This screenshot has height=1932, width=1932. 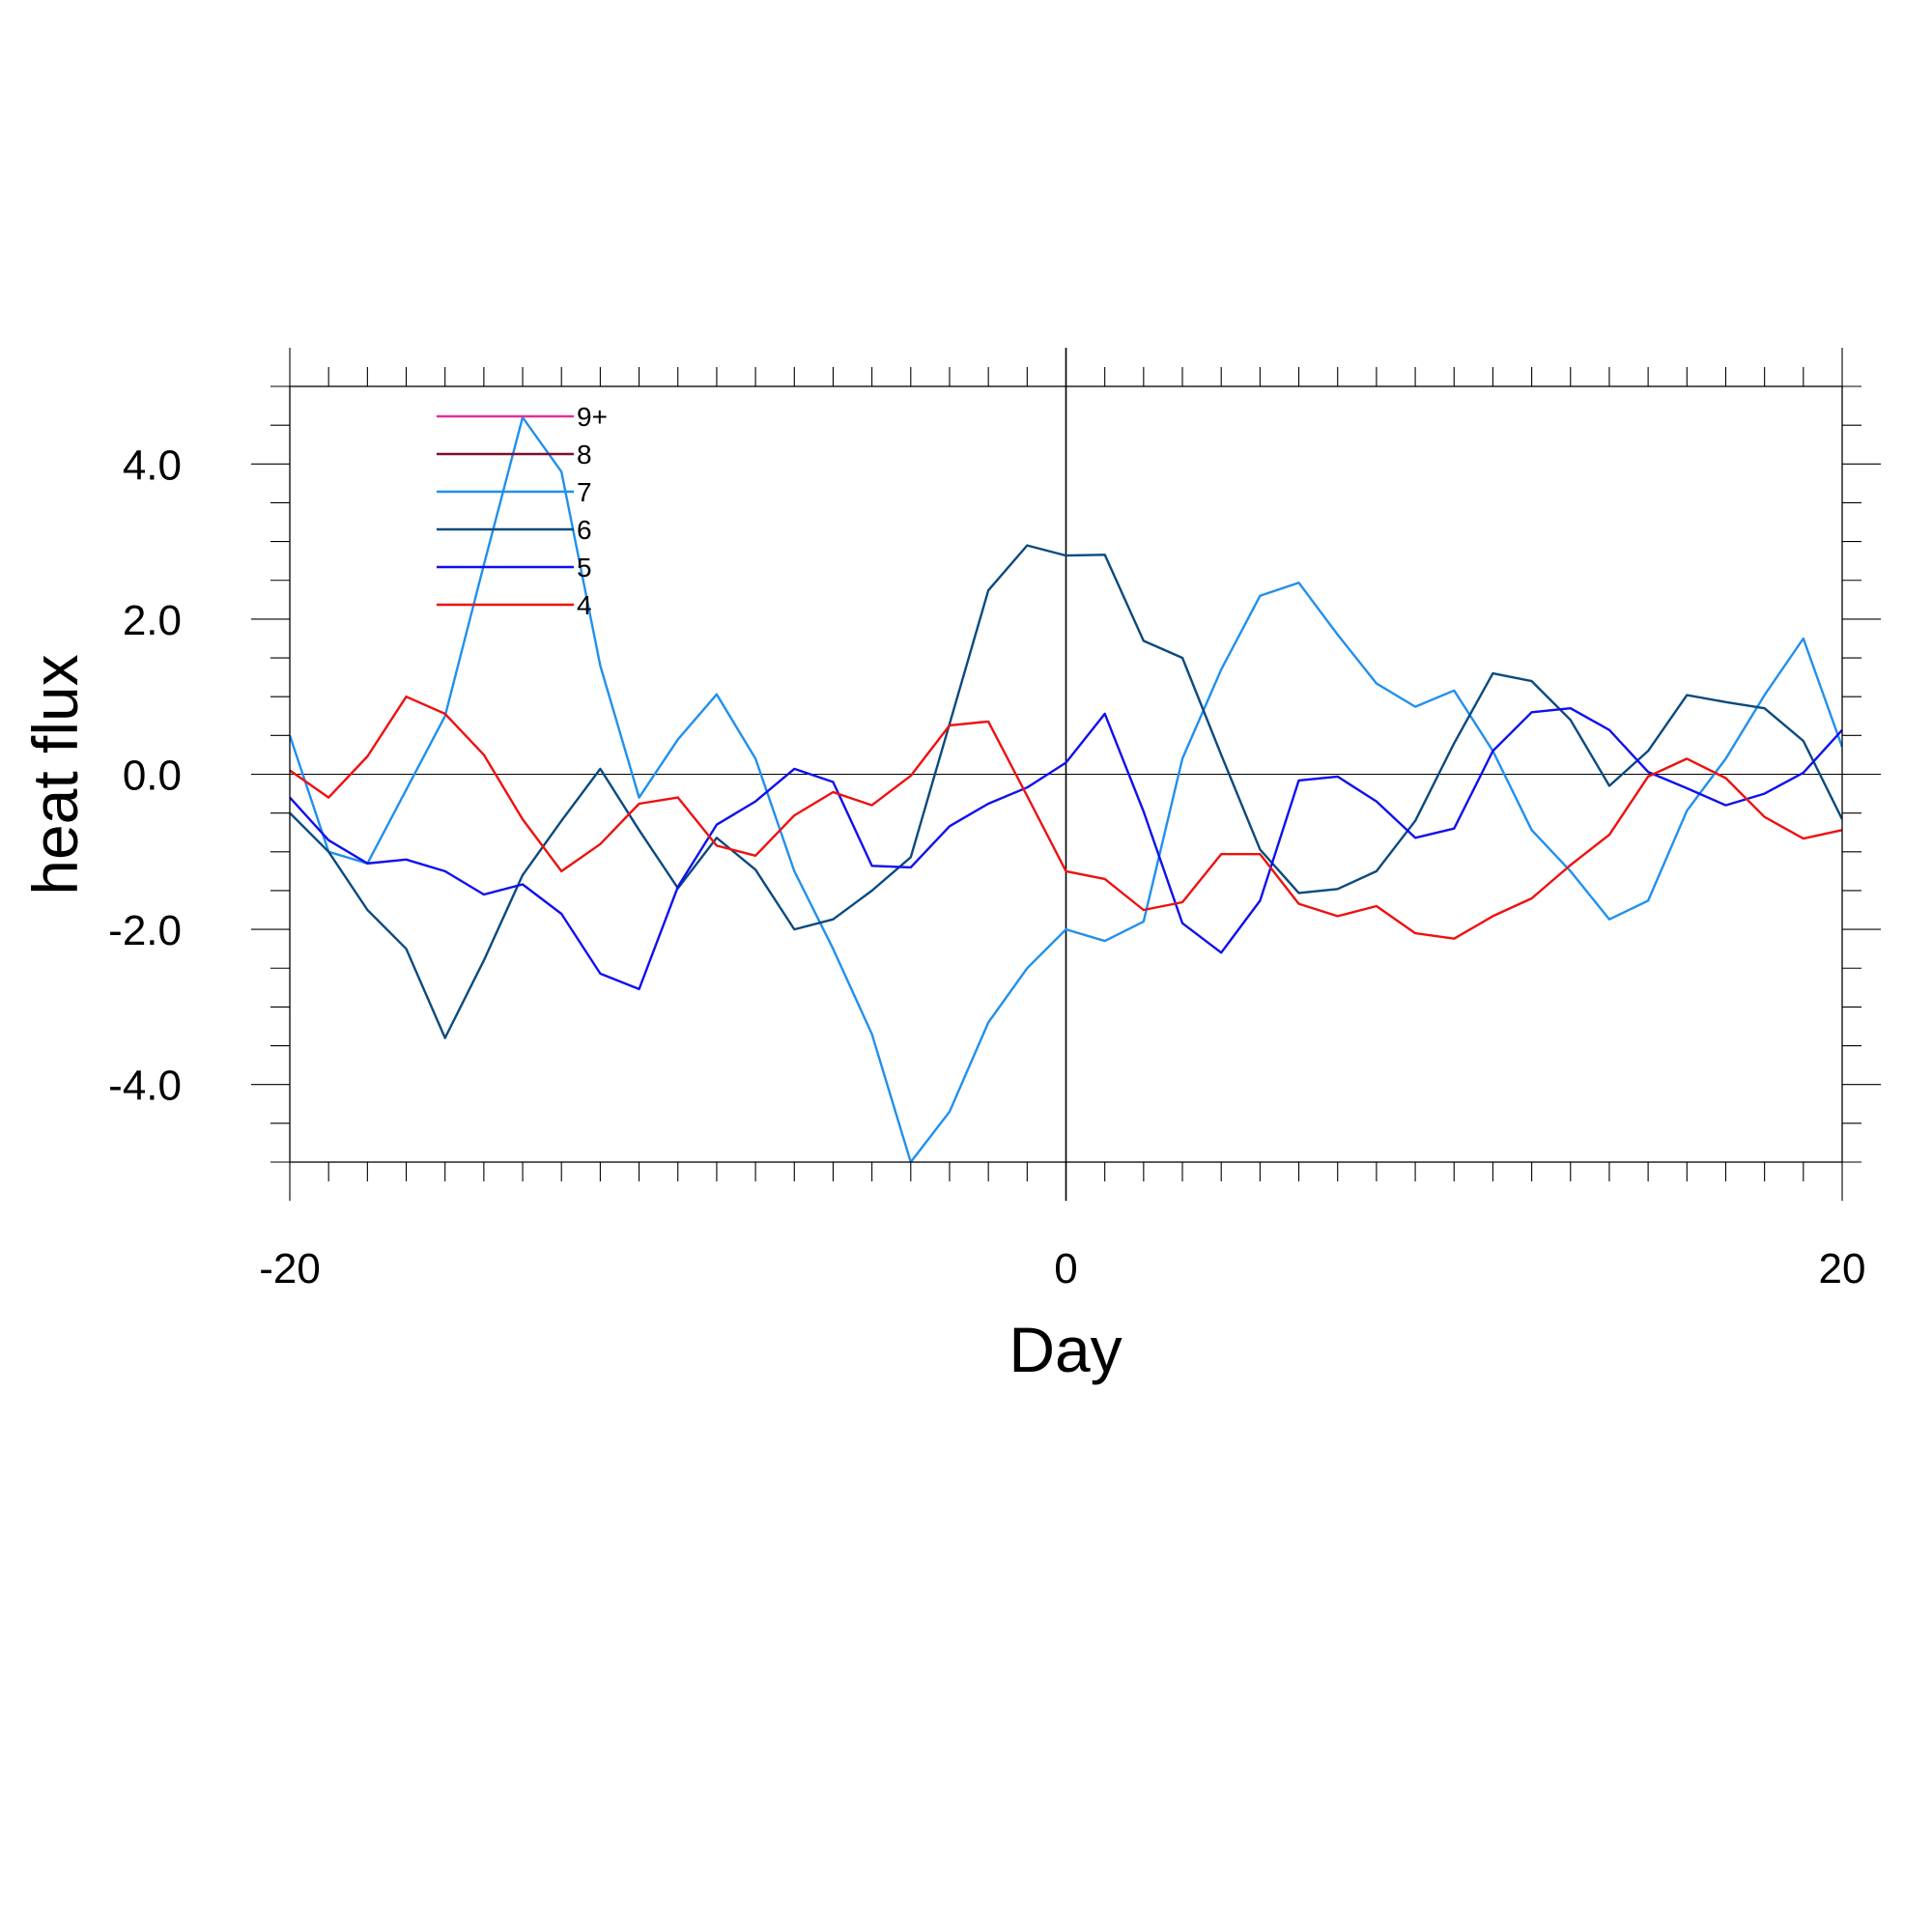 I want to click on y-tick-label: -4.0, so click(x=145, y=1086).